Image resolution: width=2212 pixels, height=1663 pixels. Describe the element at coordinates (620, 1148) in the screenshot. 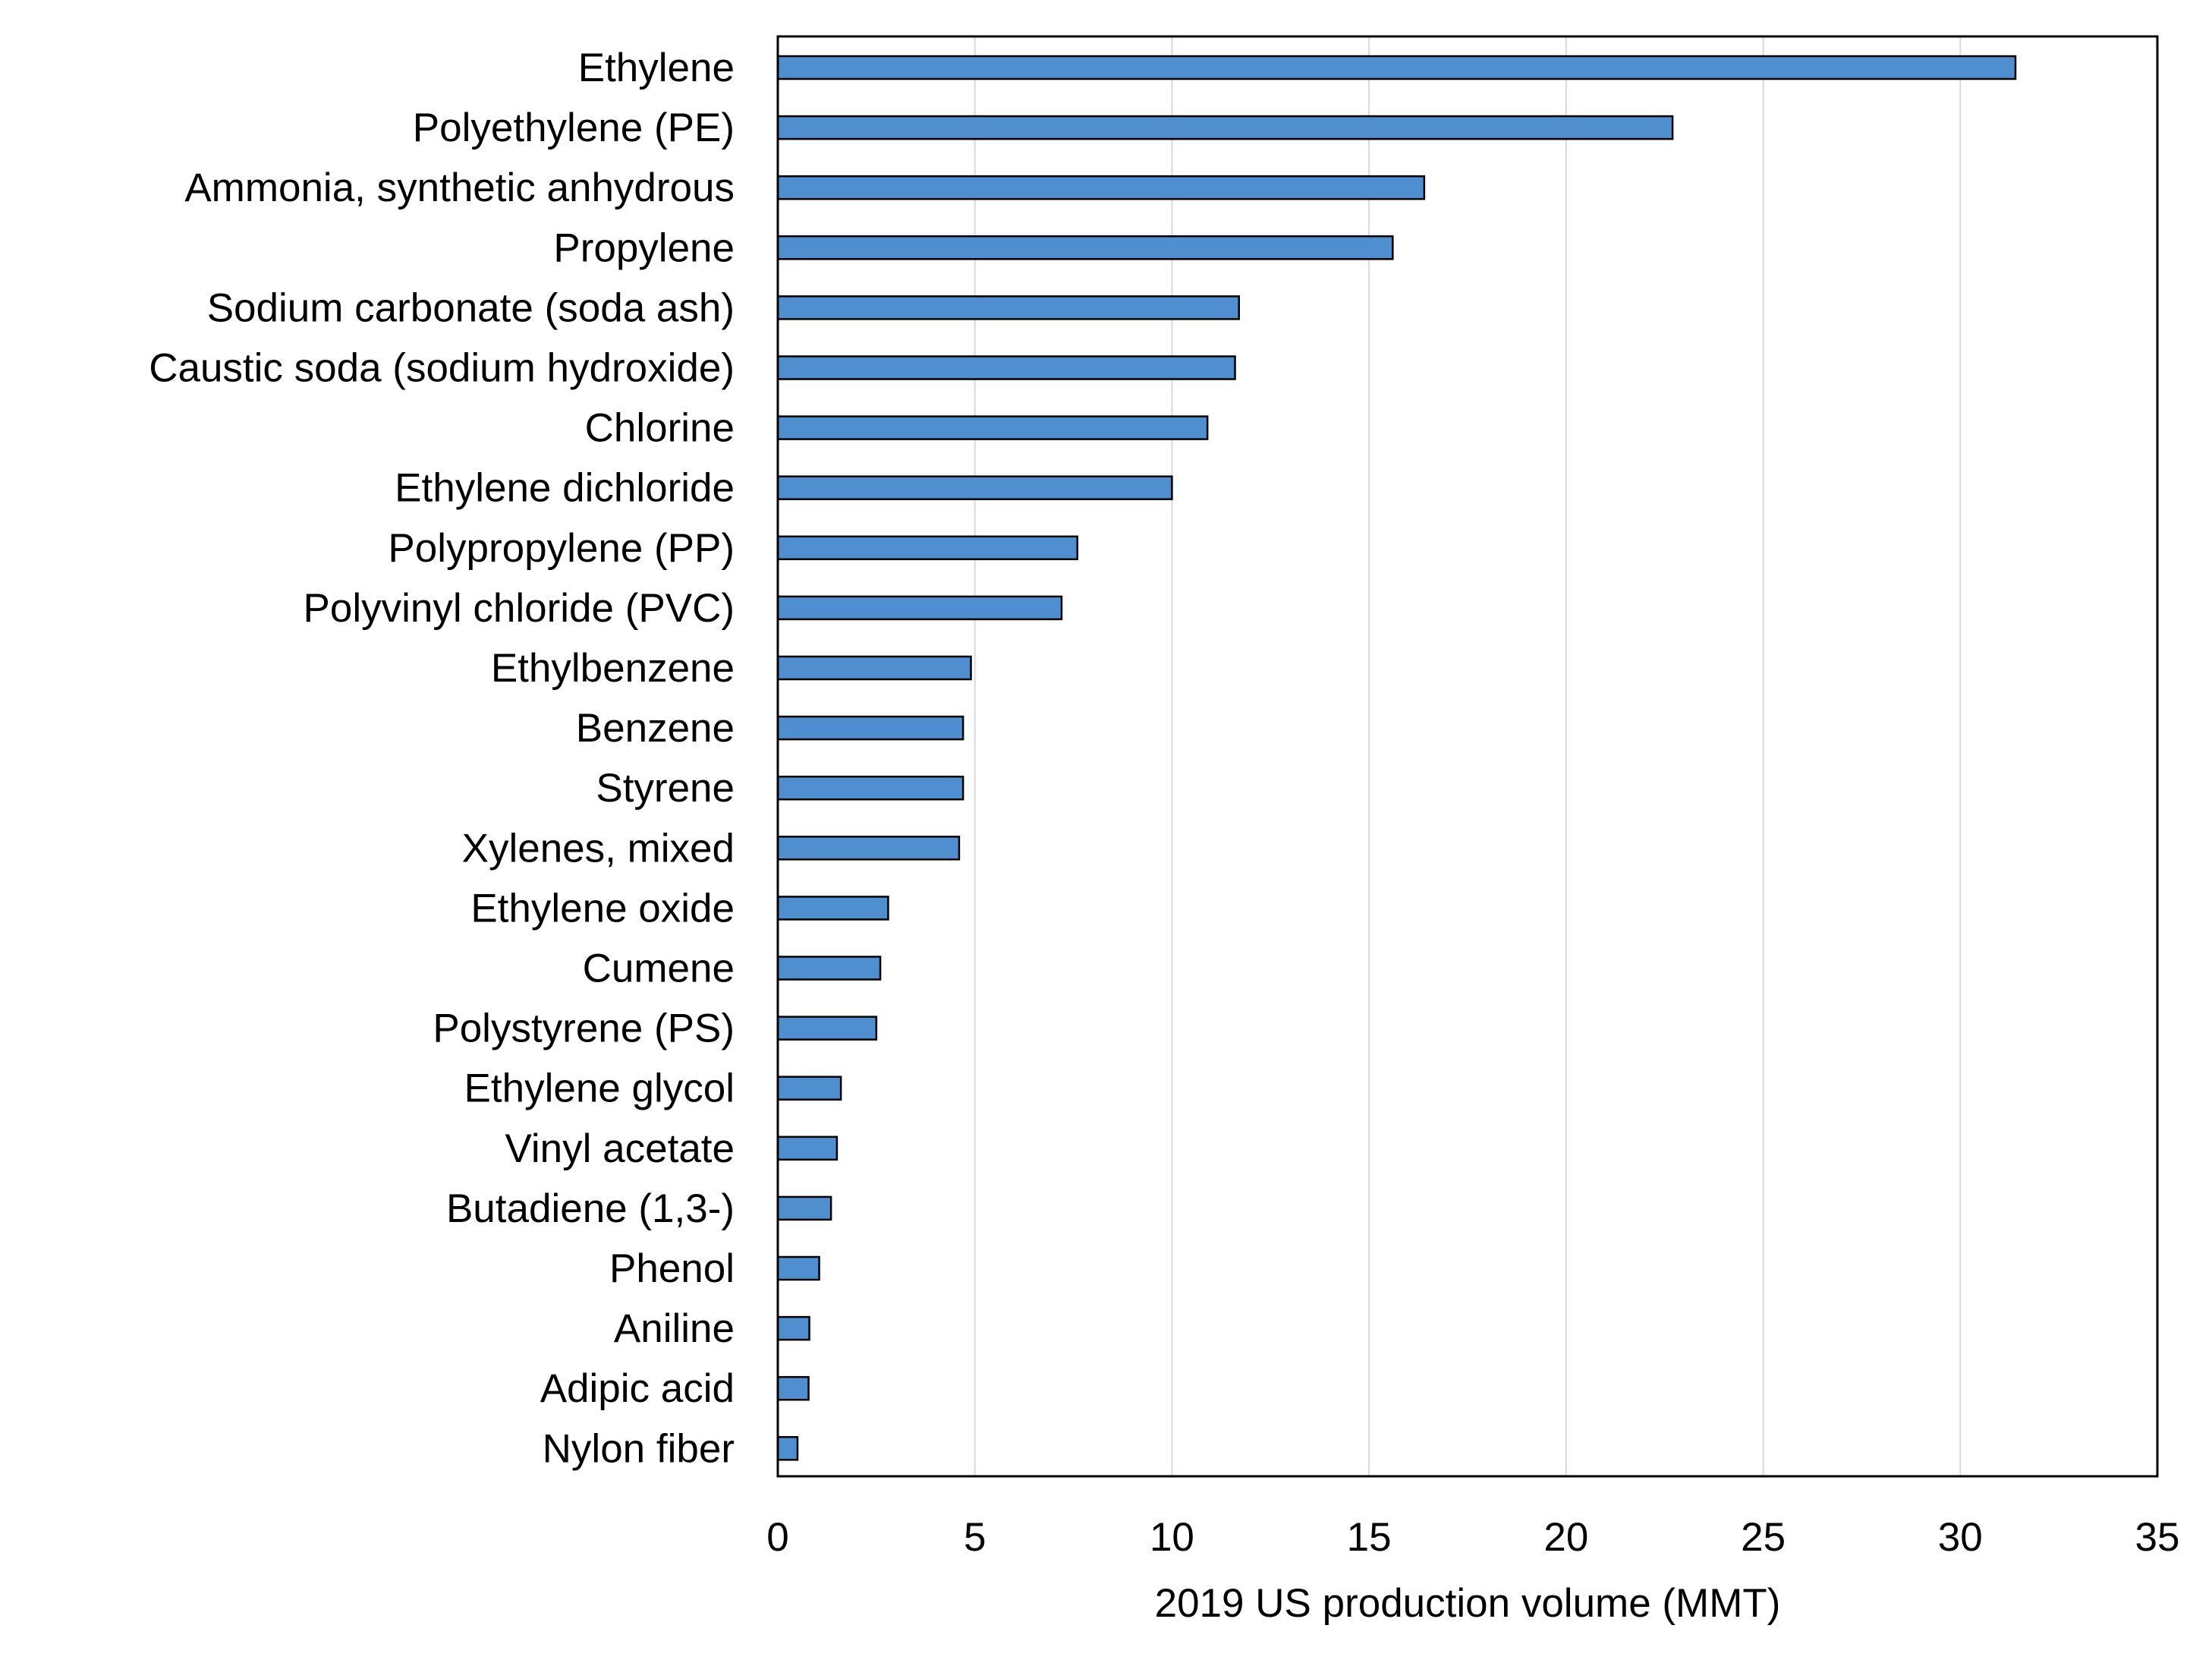

I see `category-label: Vinyl acetate` at that location.